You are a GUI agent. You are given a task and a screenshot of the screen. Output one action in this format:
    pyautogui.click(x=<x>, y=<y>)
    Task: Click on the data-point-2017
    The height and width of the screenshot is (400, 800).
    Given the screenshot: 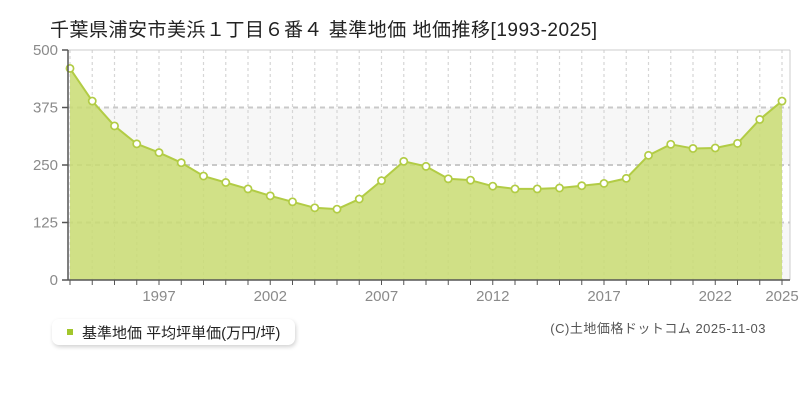 What is the action you would take?
    pyautogui.click(x=604, y=183)
    